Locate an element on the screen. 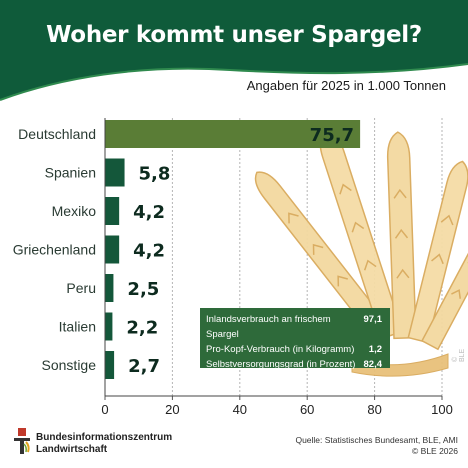 Image resolution: width=468 pixels, height=468 pixels. org-line-1: Bundesinformationszentrum is located at coordinates (104, 437).